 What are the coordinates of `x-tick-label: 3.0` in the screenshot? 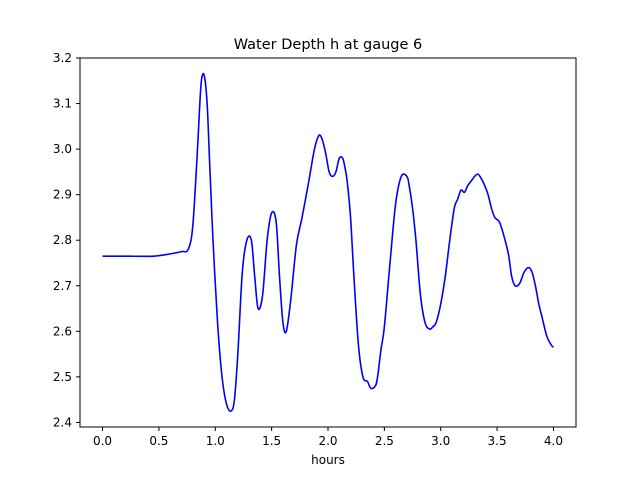 It's located at (440, 441).